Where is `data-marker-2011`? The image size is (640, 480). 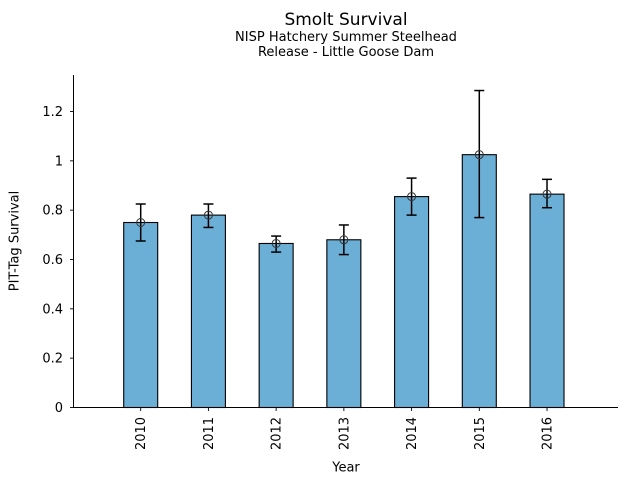
data-marker-2011 is located at coordinates (208, 215).